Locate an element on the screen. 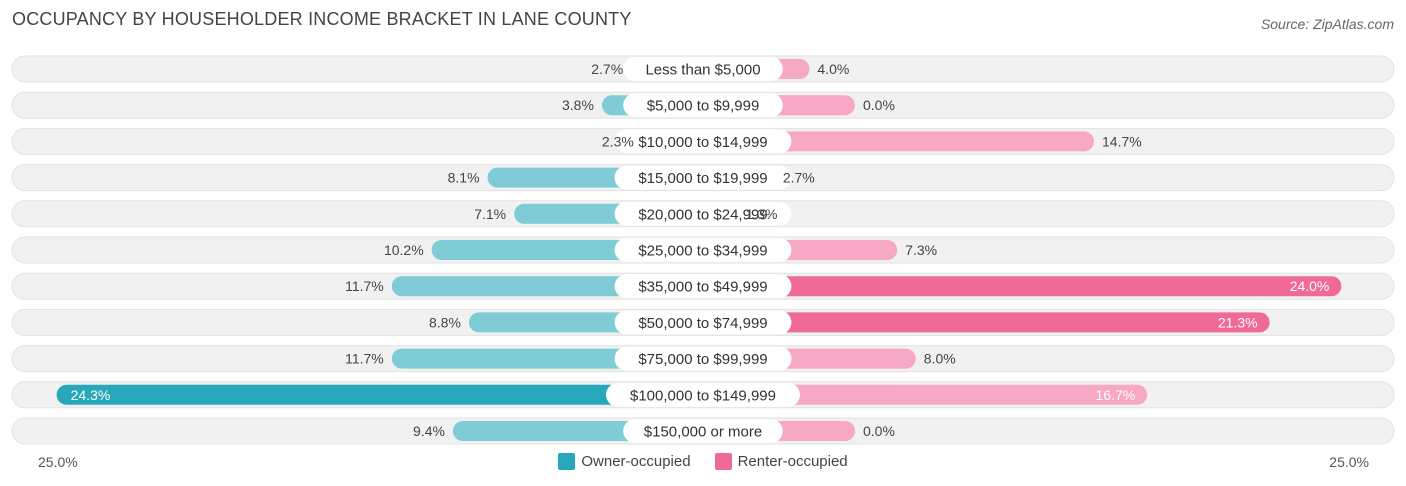  legend-swatch-renter is located at coordinates (723, 461).